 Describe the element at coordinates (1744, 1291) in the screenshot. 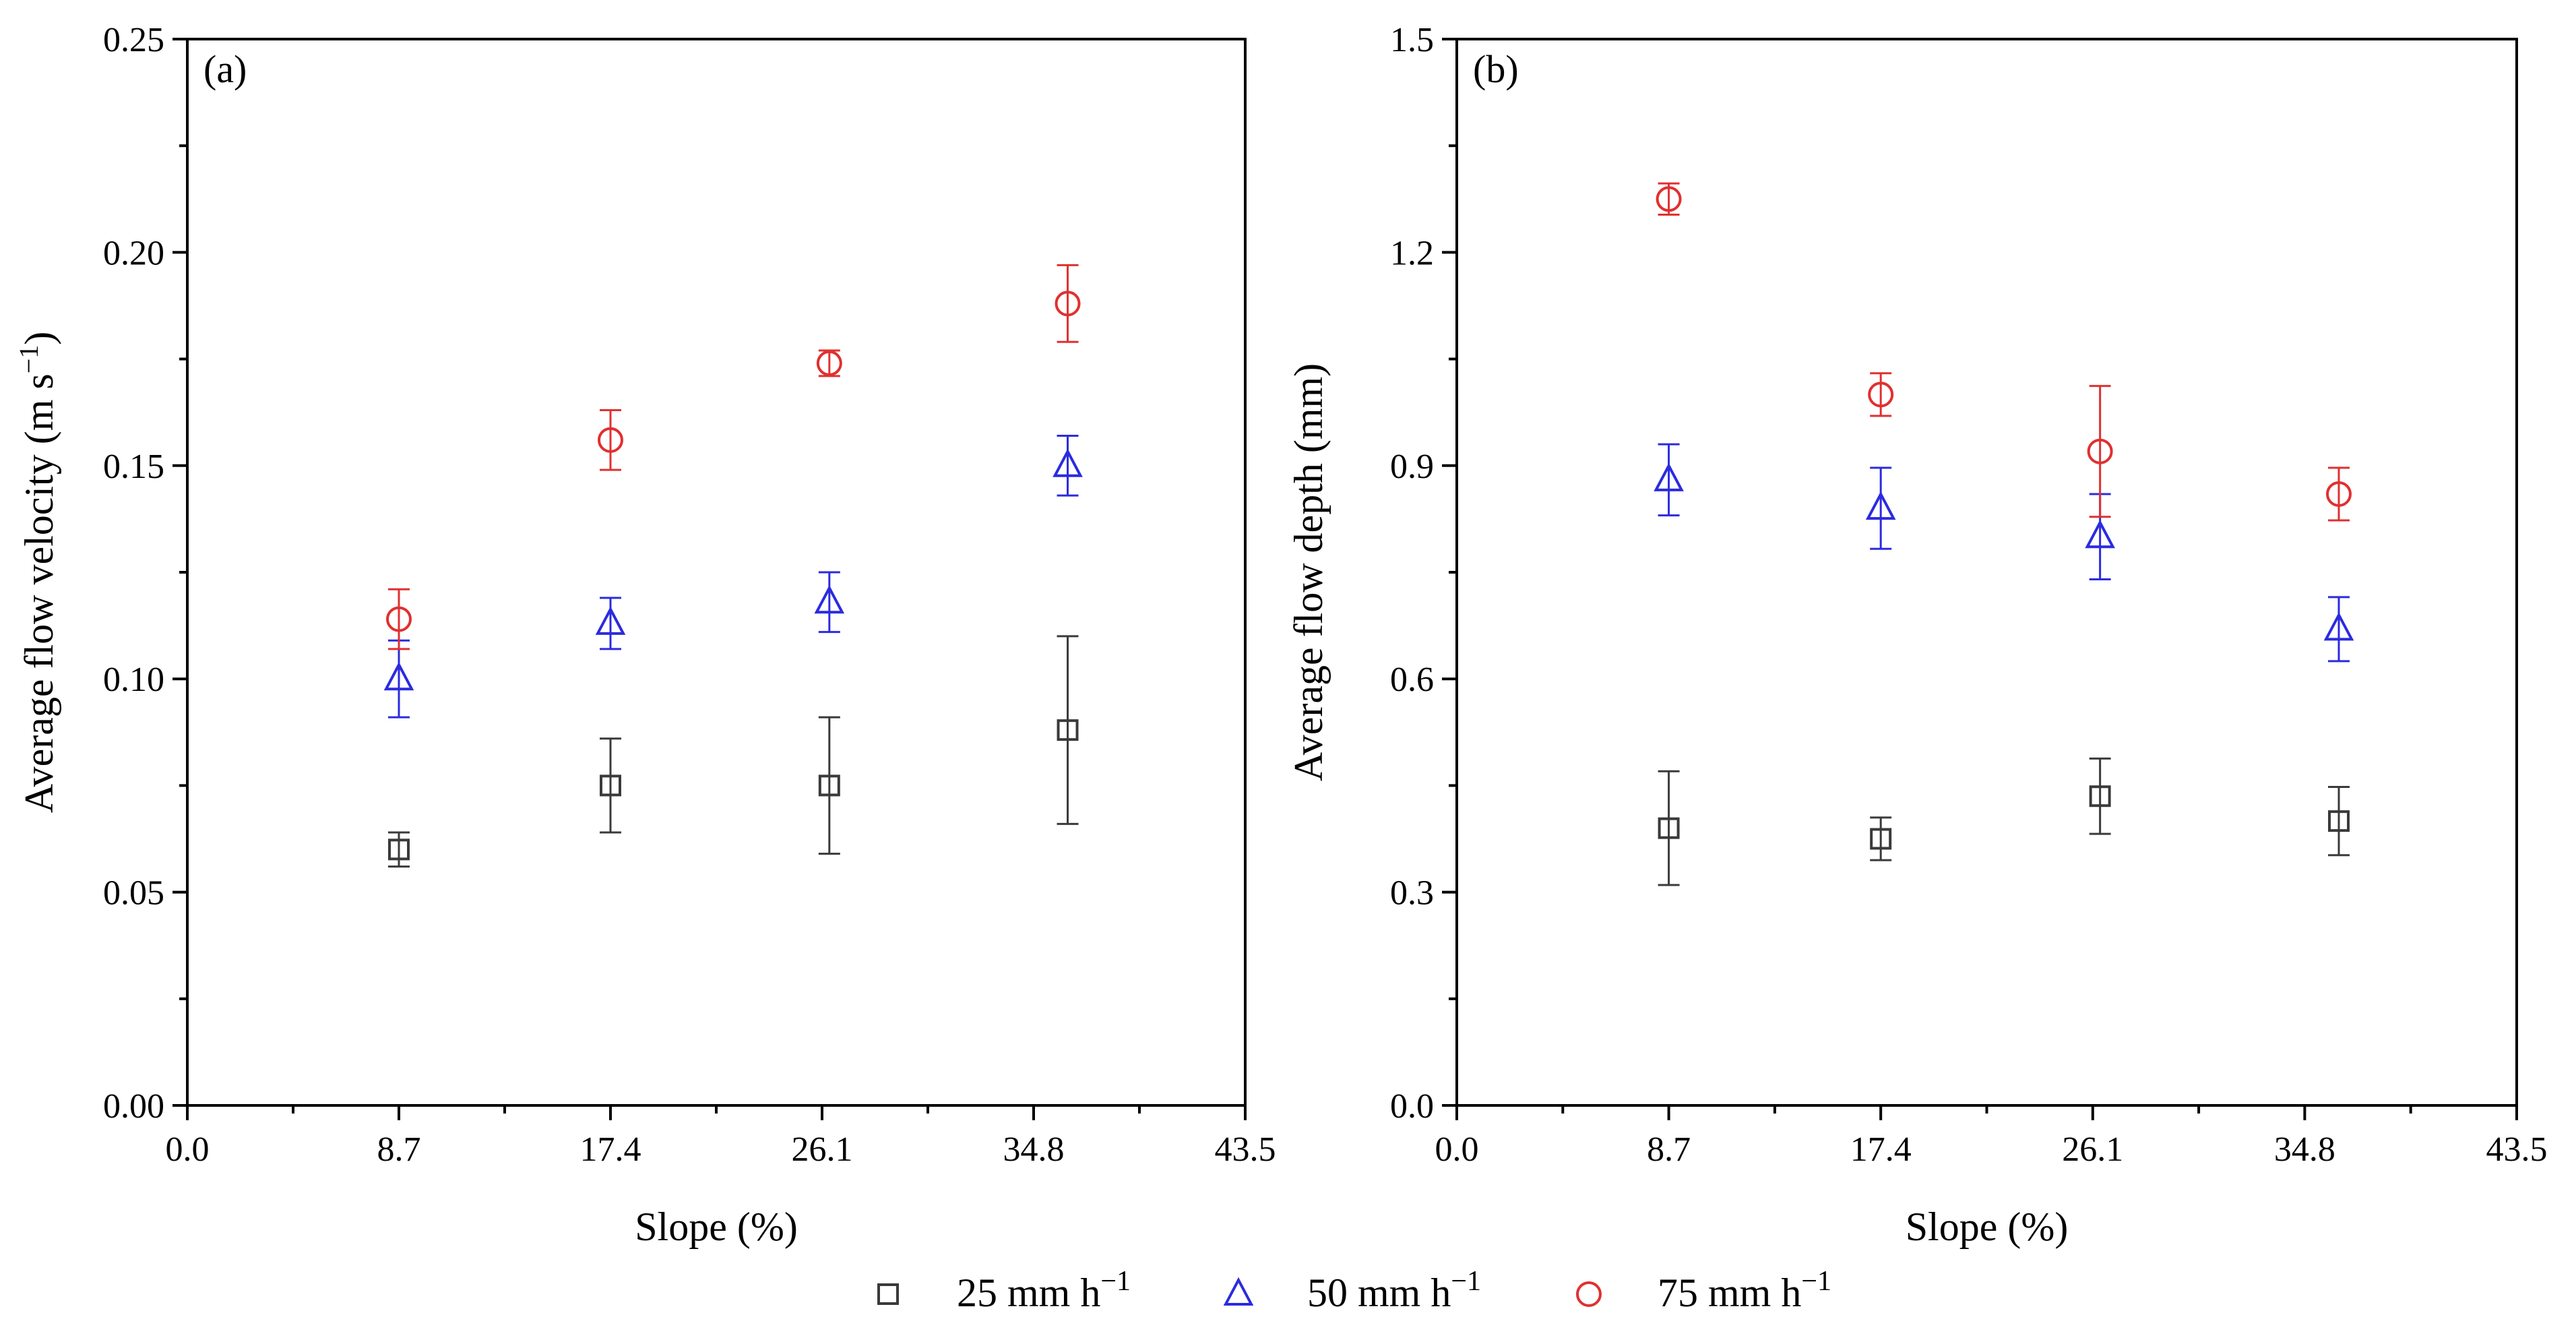

I see `legend-label: 75 mm h−1` at that location.